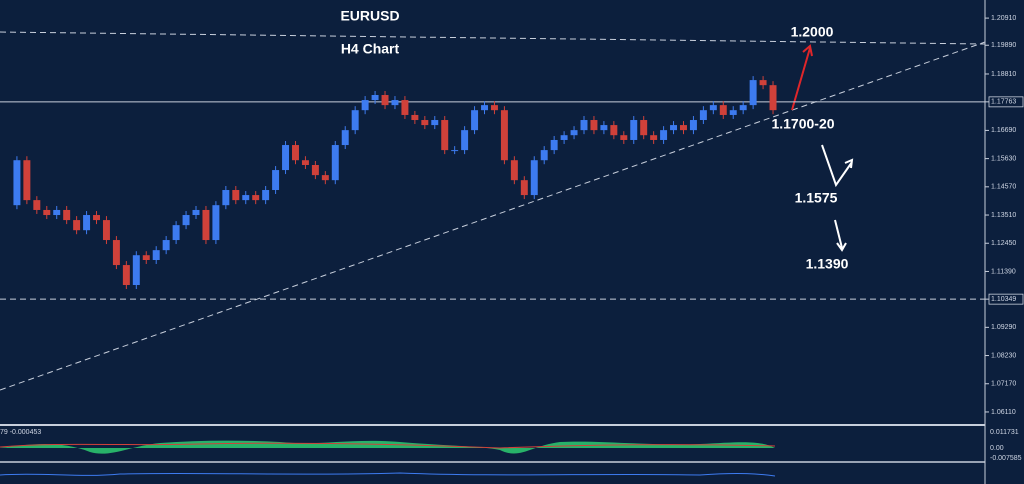  What do you see at coordinates (802, 124) in the screenshot?
I see `annotation: 1.1700-20` at bounding box center [802, 124].